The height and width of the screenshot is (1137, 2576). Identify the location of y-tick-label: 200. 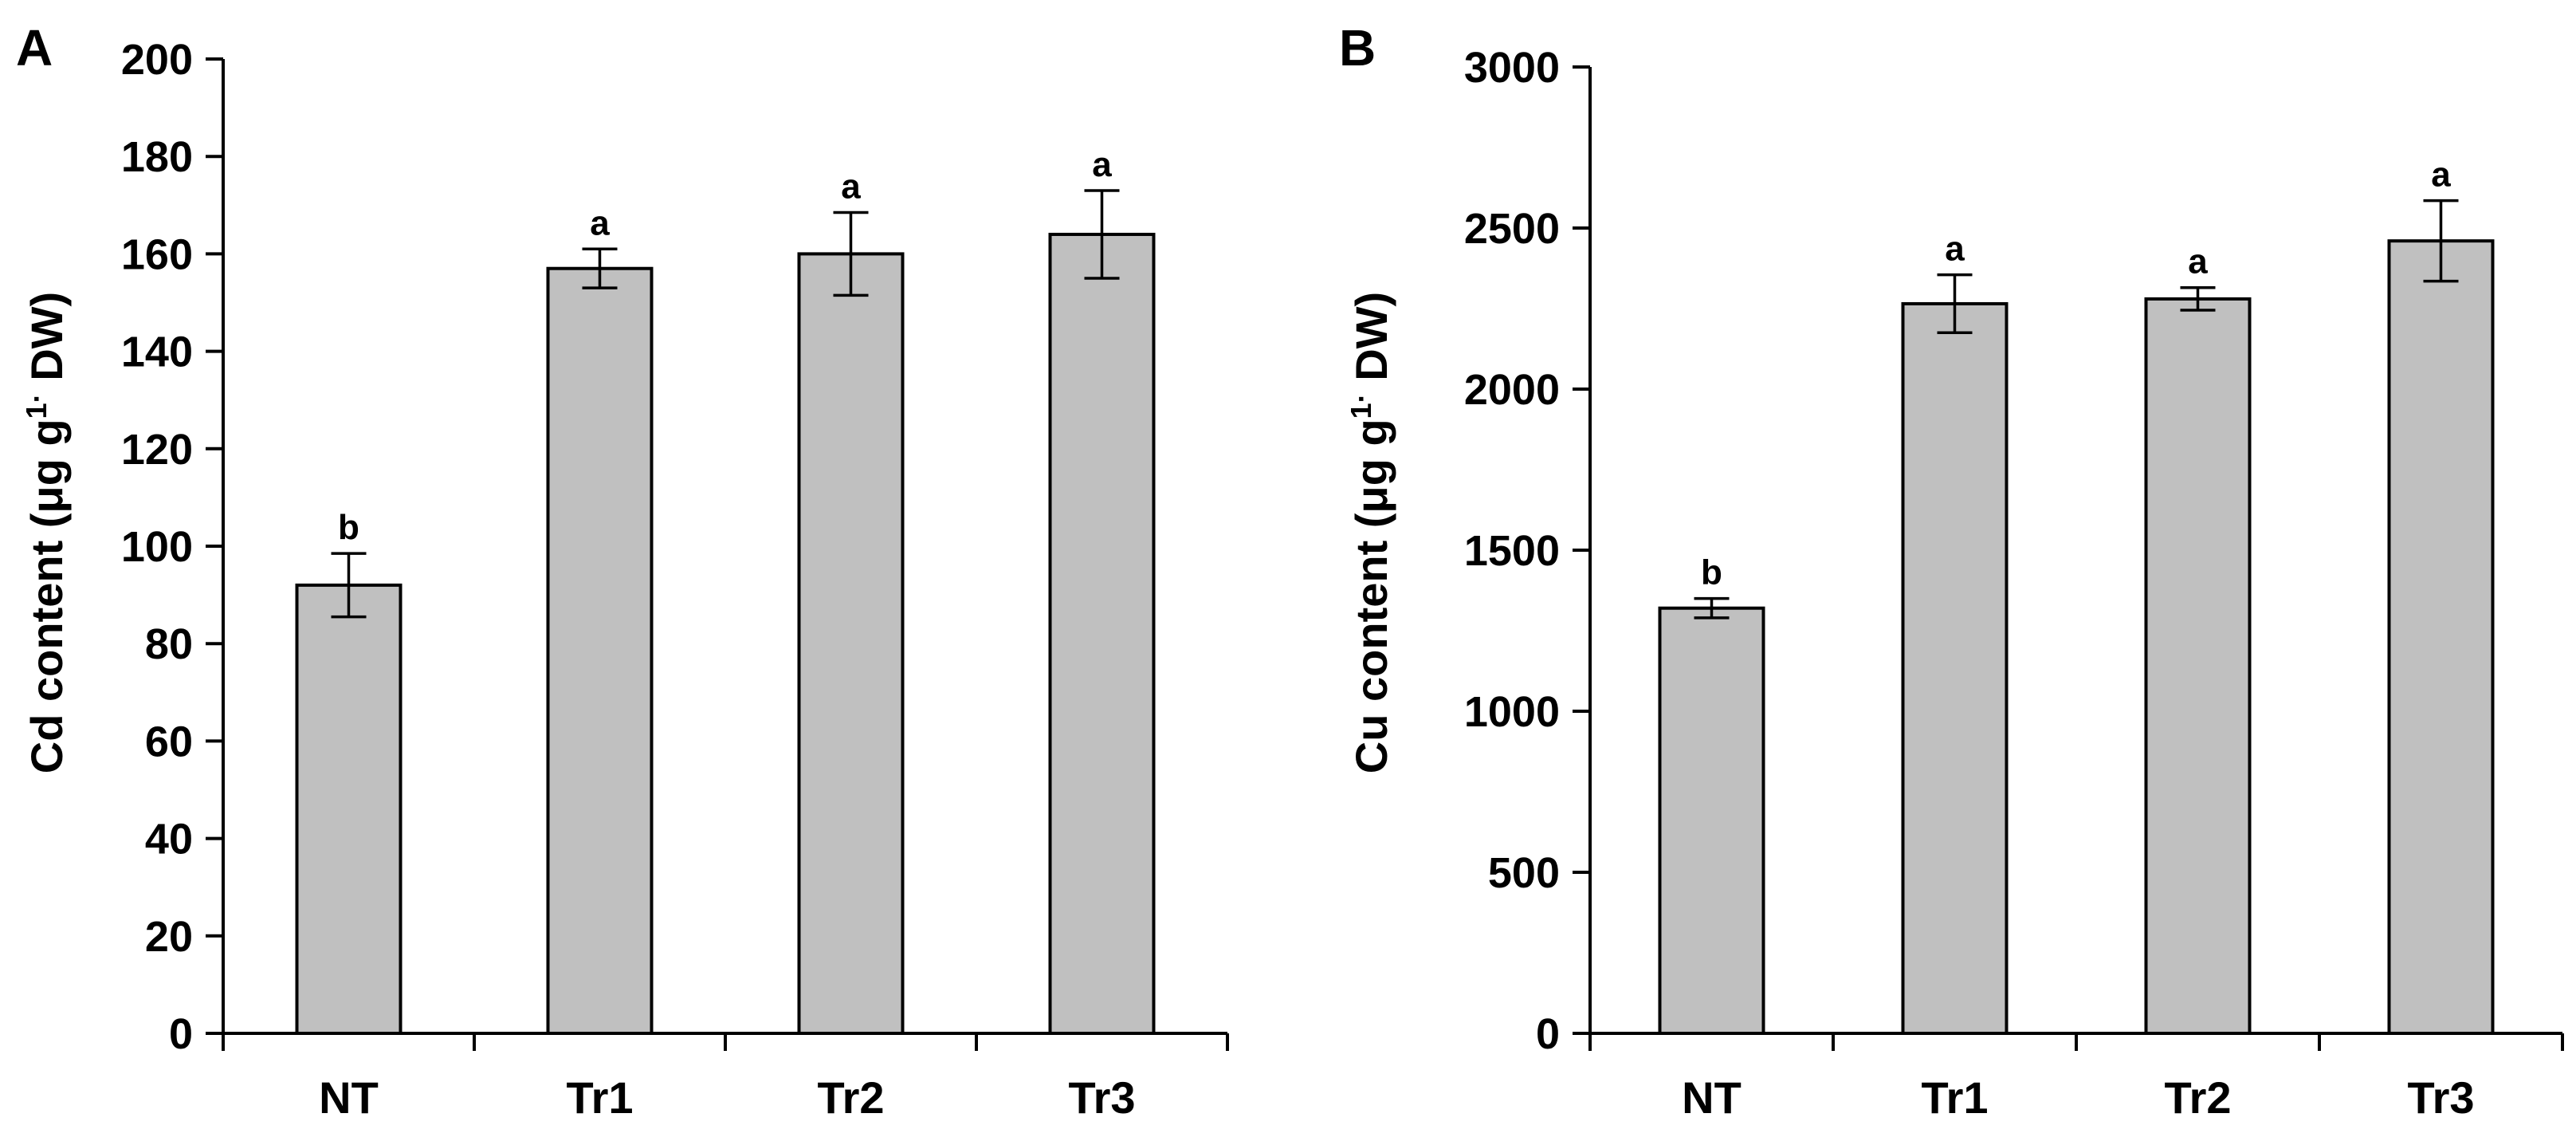
(157, 60).